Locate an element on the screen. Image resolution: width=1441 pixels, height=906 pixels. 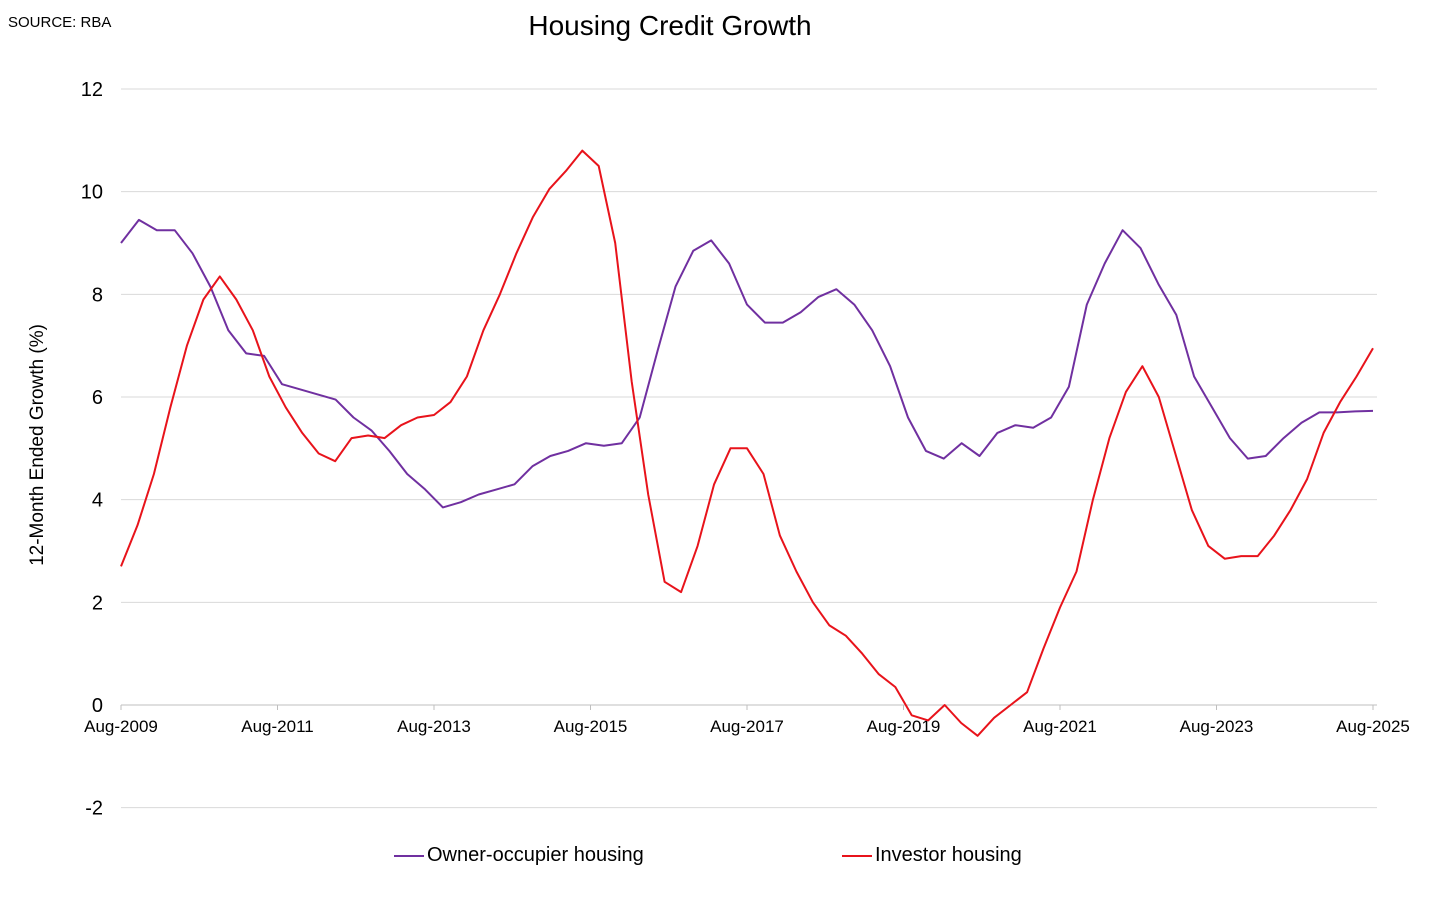
y-tick-label: 8 is located at coordinates (97, 295).